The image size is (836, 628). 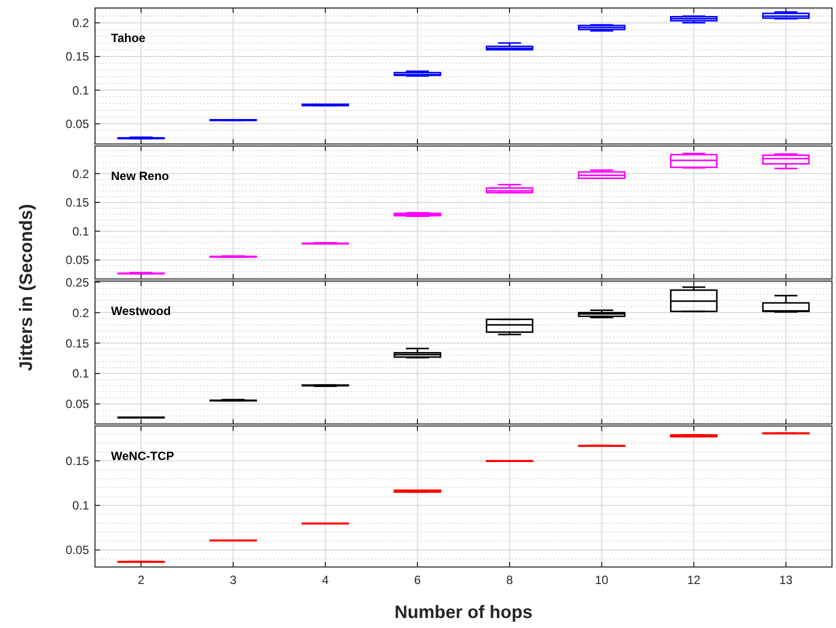 What do you see at coordinates (233, 580) in the screenshot?
I see `x-tick-label: 3` at bounding box center [233, 580].